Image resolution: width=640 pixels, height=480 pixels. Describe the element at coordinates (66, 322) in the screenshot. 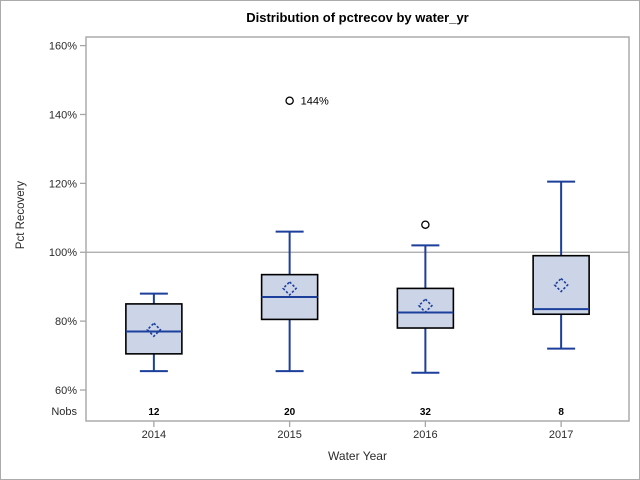

I see `y-tick-label: 80%` at that location.